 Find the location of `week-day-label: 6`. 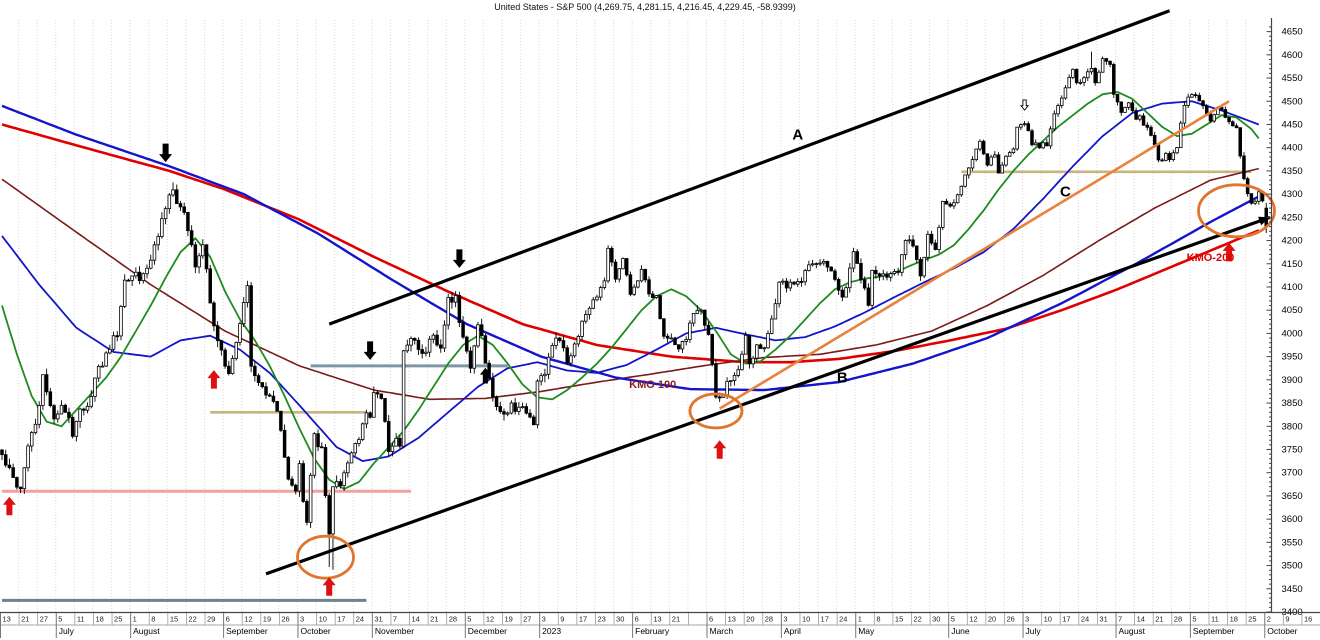

week-day-label: 6 is located at coordinates (711, 619).